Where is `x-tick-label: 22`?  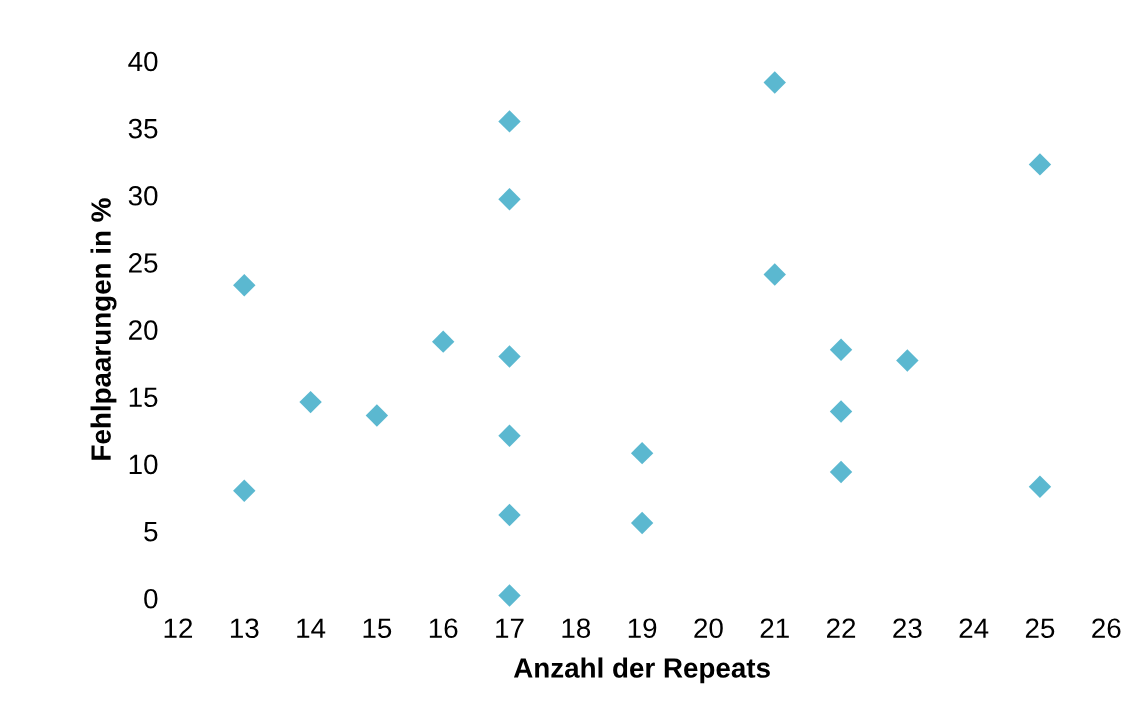
x-tick-label: 22 is located at coordinates (841, 628).